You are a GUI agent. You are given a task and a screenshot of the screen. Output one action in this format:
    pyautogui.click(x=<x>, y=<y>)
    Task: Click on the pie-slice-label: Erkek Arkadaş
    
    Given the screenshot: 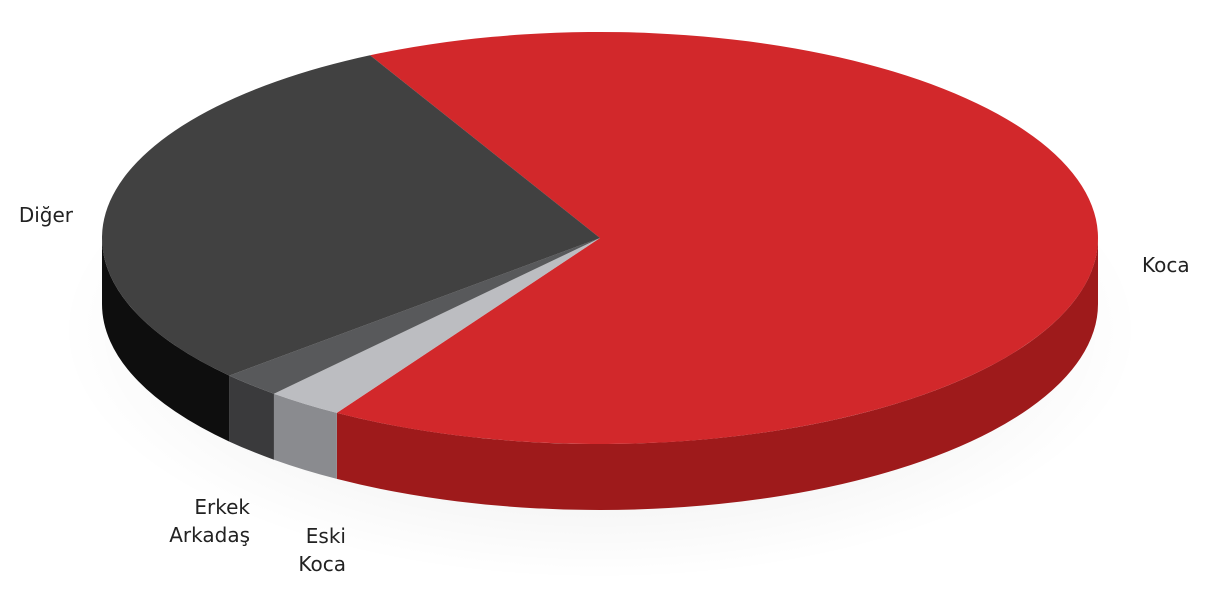 What is the action you would take?
    pyautogui.click(x=209, y=521)
    